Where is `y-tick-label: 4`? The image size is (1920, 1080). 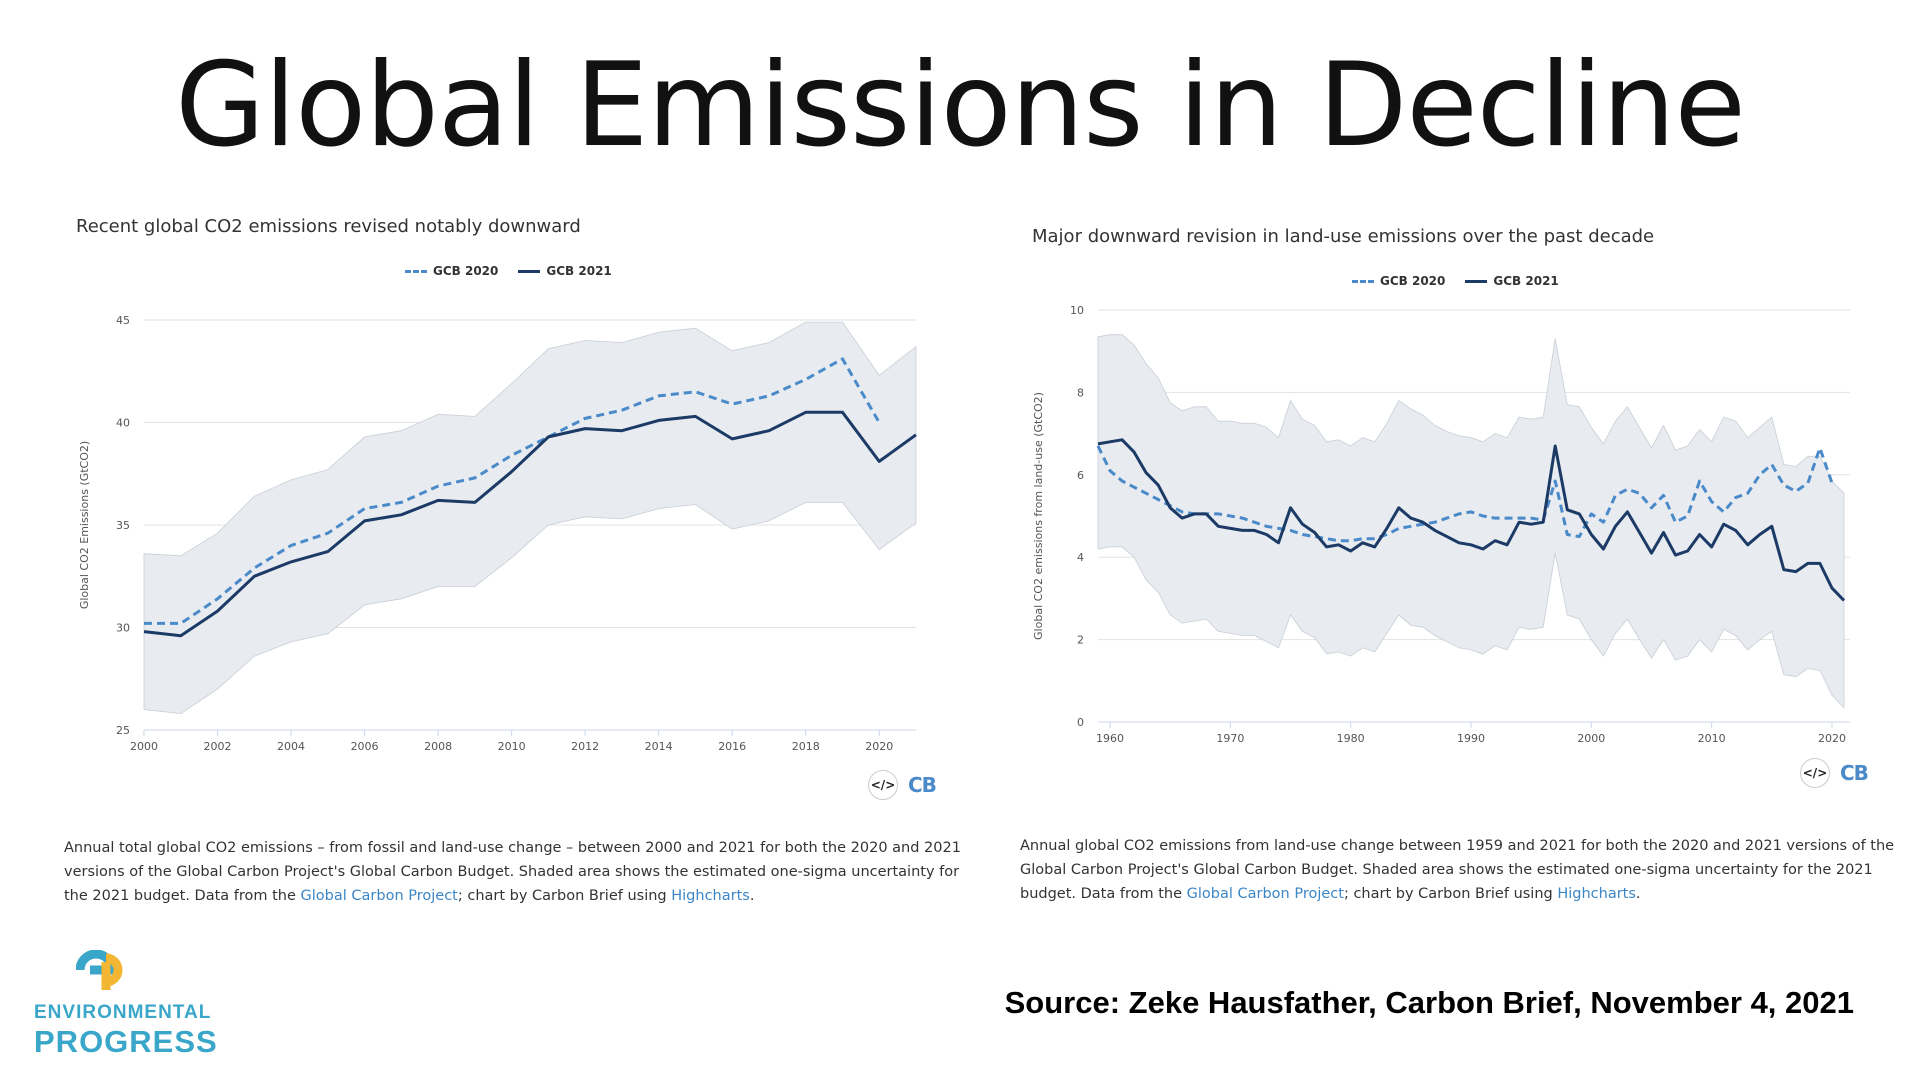
y-tick-label: 4 is located at coordinates (1080, 557).